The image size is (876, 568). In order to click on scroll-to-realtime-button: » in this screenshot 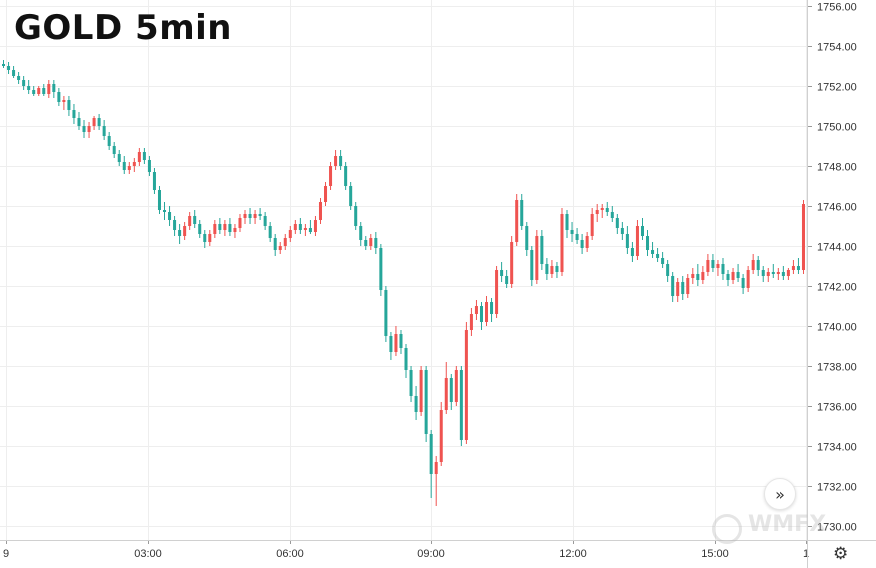, I will do `click(780, 494)`.